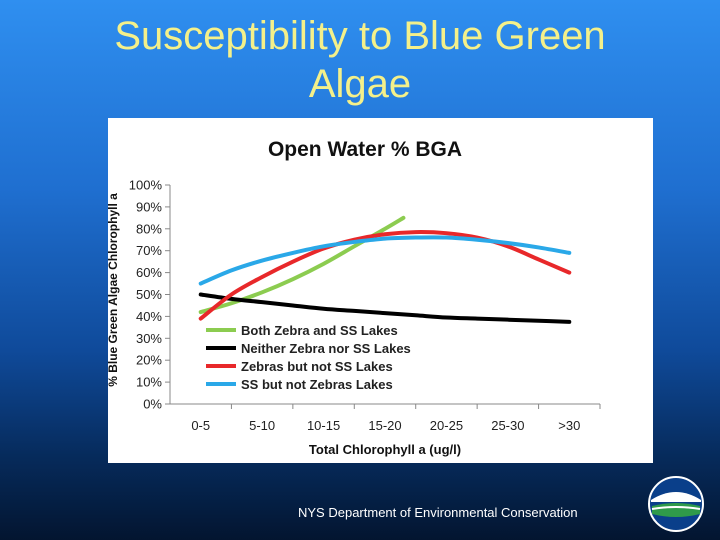 This screenshot has width=720, height=540. Describe the element at coordinates (569, 425) in the screenshot. I see `x-tick-label: >30` at that location.